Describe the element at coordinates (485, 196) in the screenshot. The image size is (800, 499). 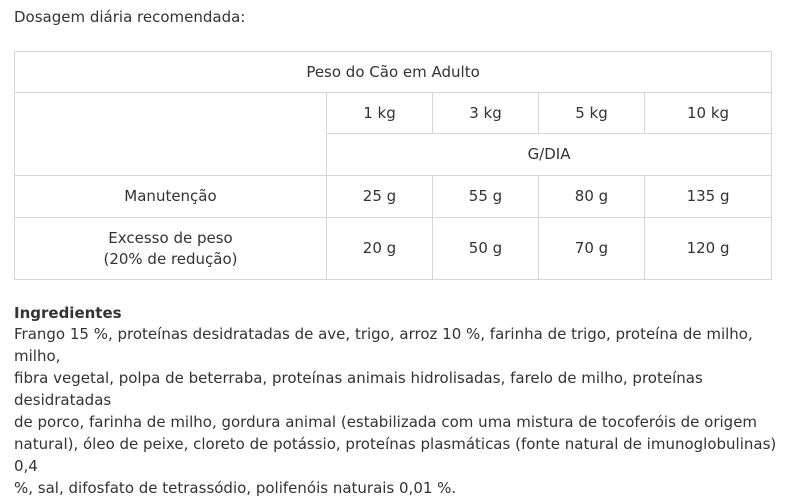
I see `dose-cell: 55 g` at that location.